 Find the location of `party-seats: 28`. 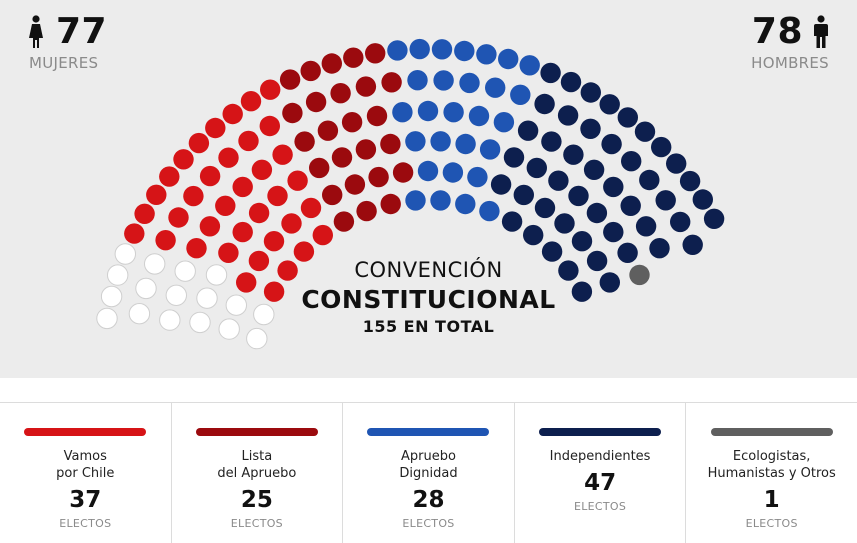

party-seats: 28 is located at coordinates (428, 500).